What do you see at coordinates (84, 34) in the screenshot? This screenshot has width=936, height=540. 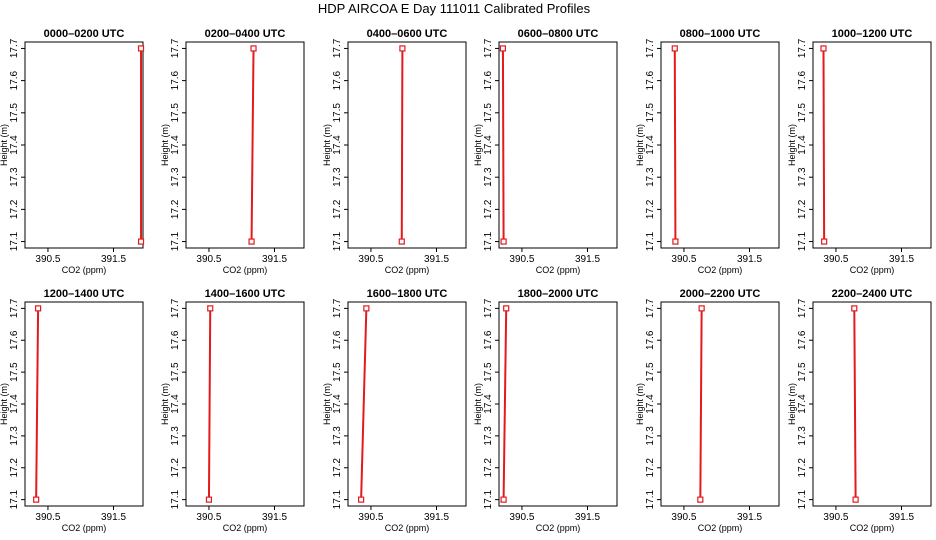 I see `panel-title: 0000–0200 UTC` at bounding box center [84, 34].